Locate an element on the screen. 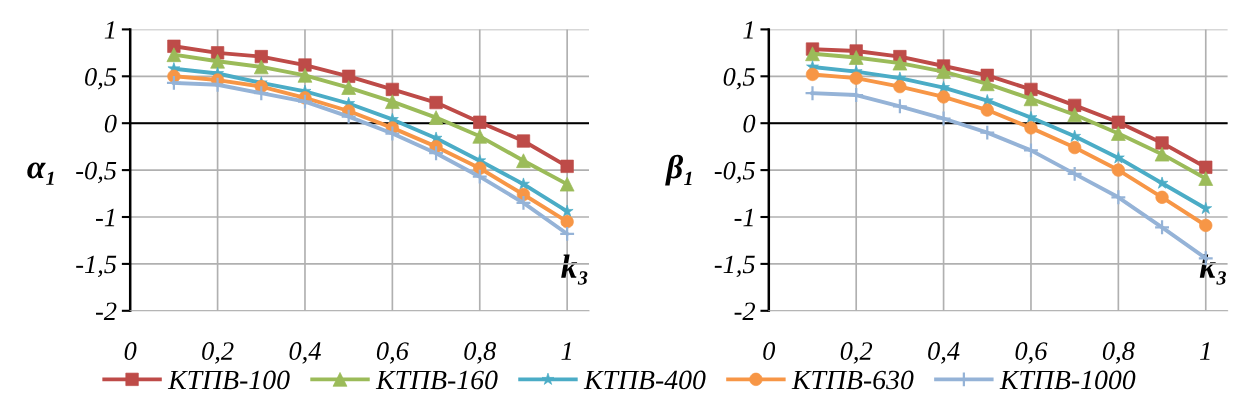  y-axis-title: β₁ is located at coordinates (678, 170).